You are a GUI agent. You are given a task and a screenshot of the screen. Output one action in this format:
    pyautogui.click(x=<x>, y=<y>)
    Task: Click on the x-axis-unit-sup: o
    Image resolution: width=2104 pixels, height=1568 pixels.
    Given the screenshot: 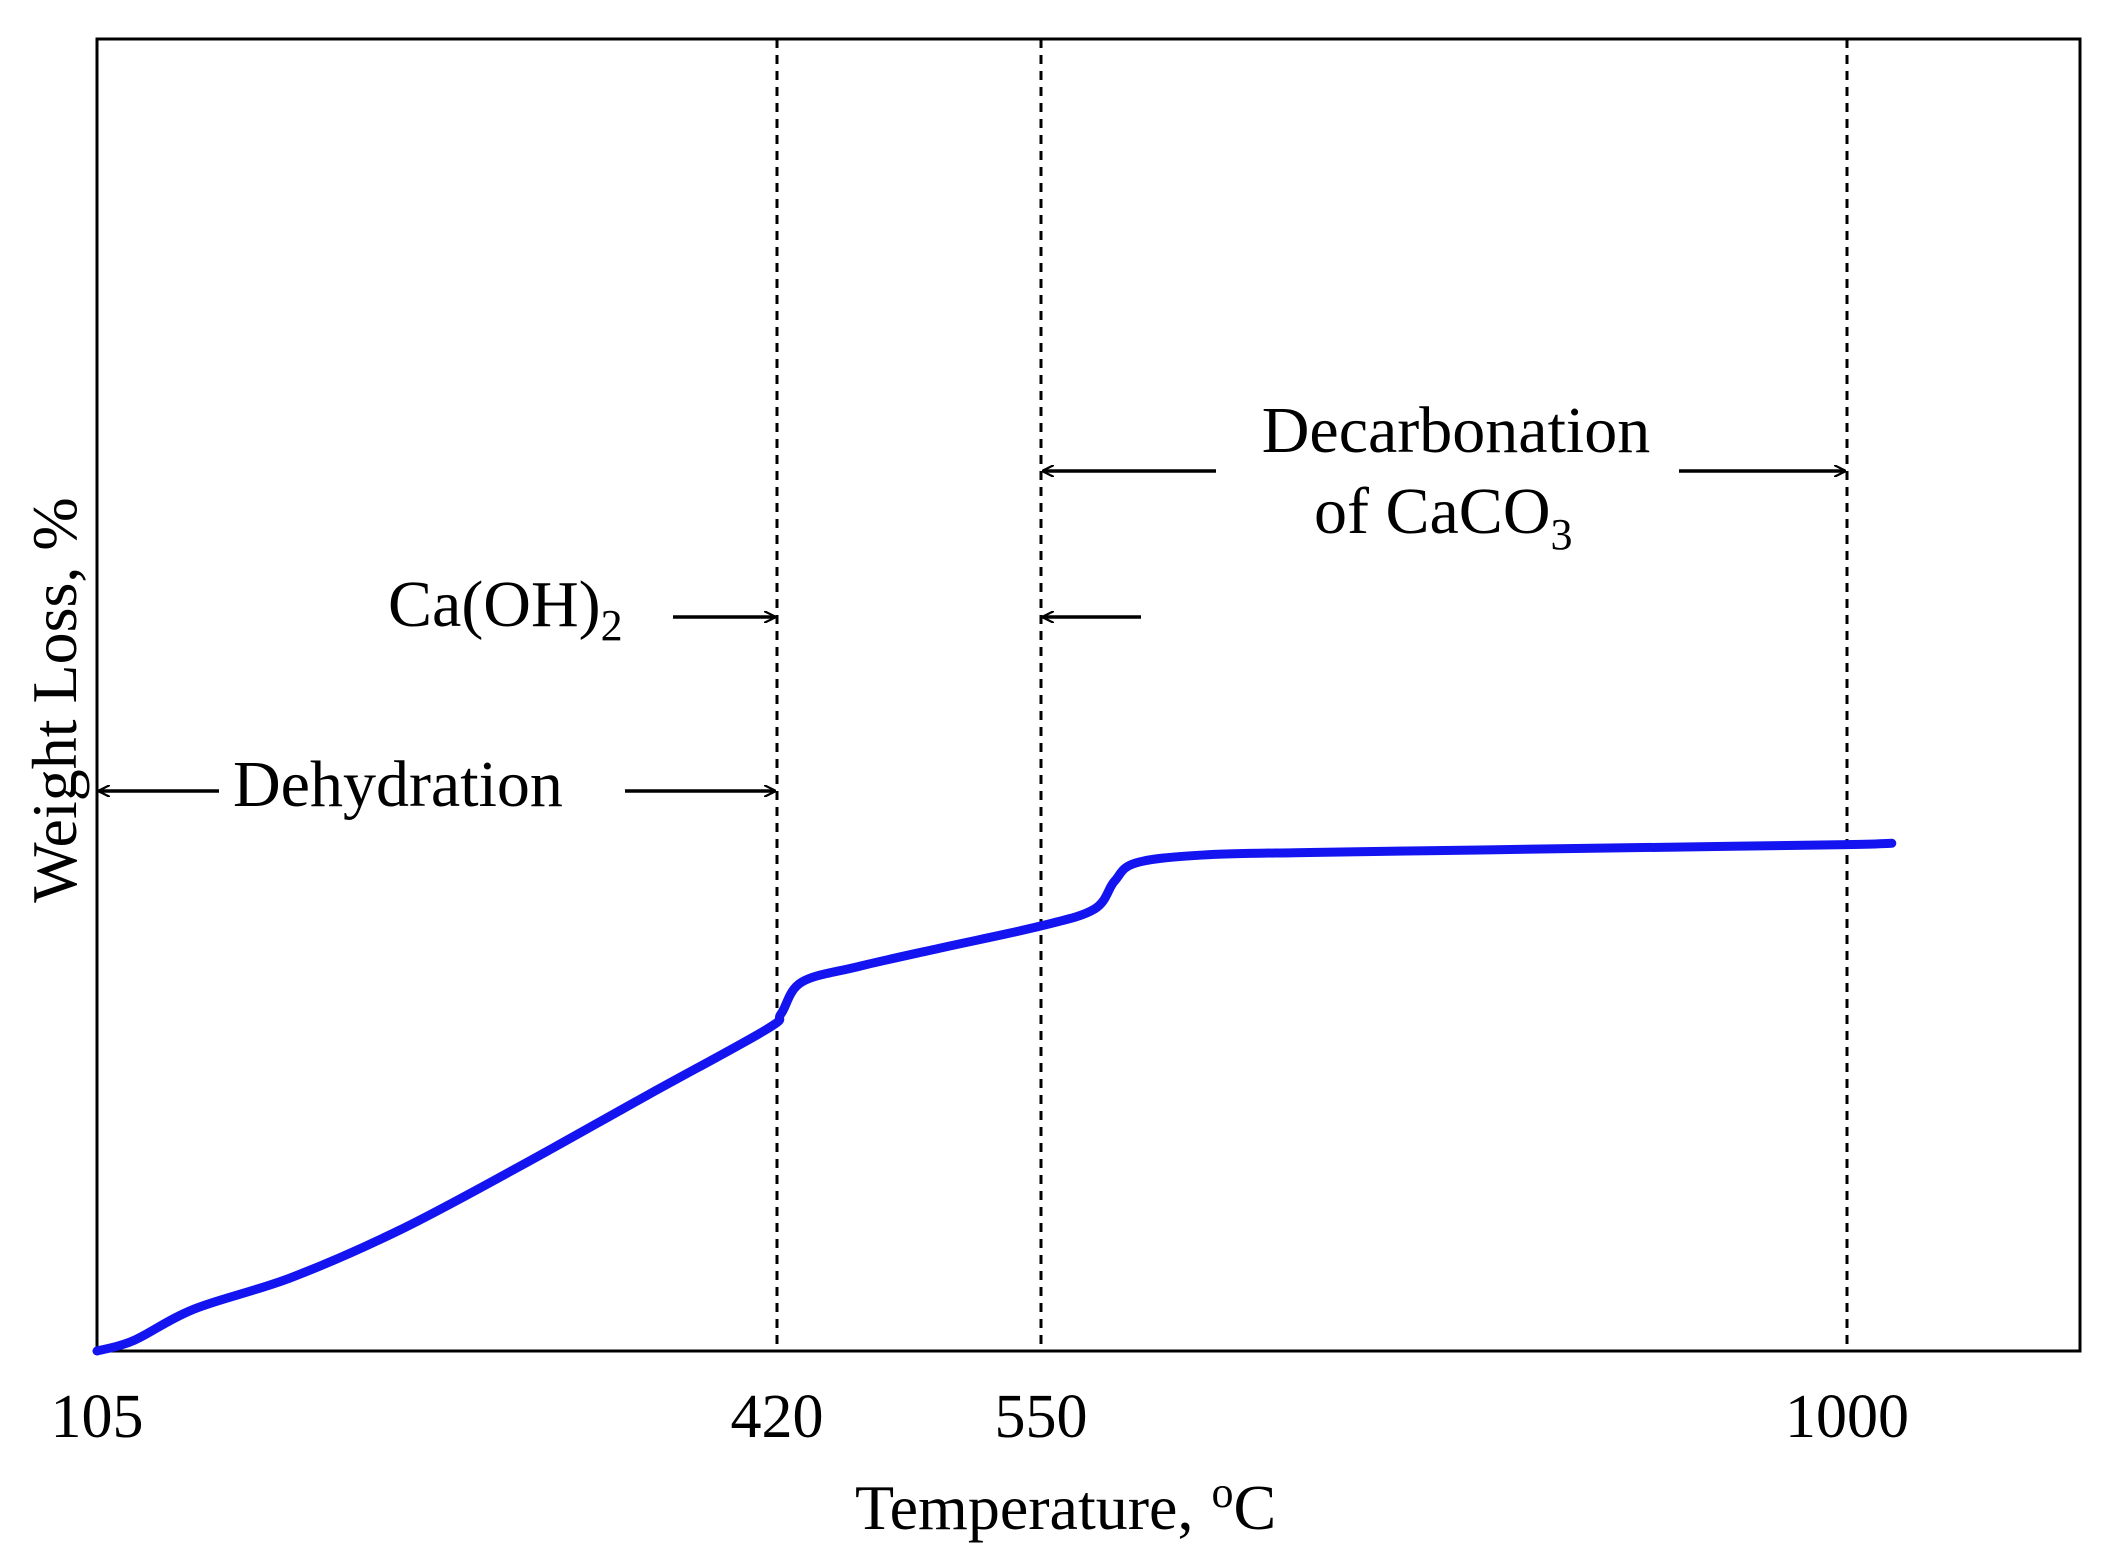 What is the action you would take?
    pyautogui.click(x=1222, y=1492)
    